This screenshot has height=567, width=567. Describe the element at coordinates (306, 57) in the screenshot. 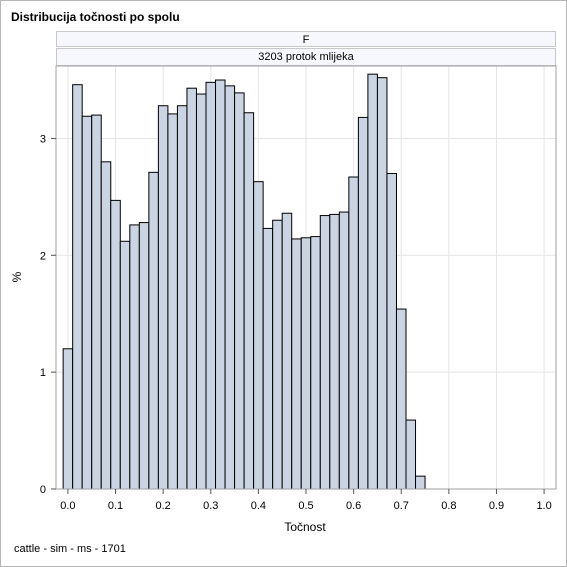

I see `panel-strip-trait: 3203 protok mlijeka` at that location.